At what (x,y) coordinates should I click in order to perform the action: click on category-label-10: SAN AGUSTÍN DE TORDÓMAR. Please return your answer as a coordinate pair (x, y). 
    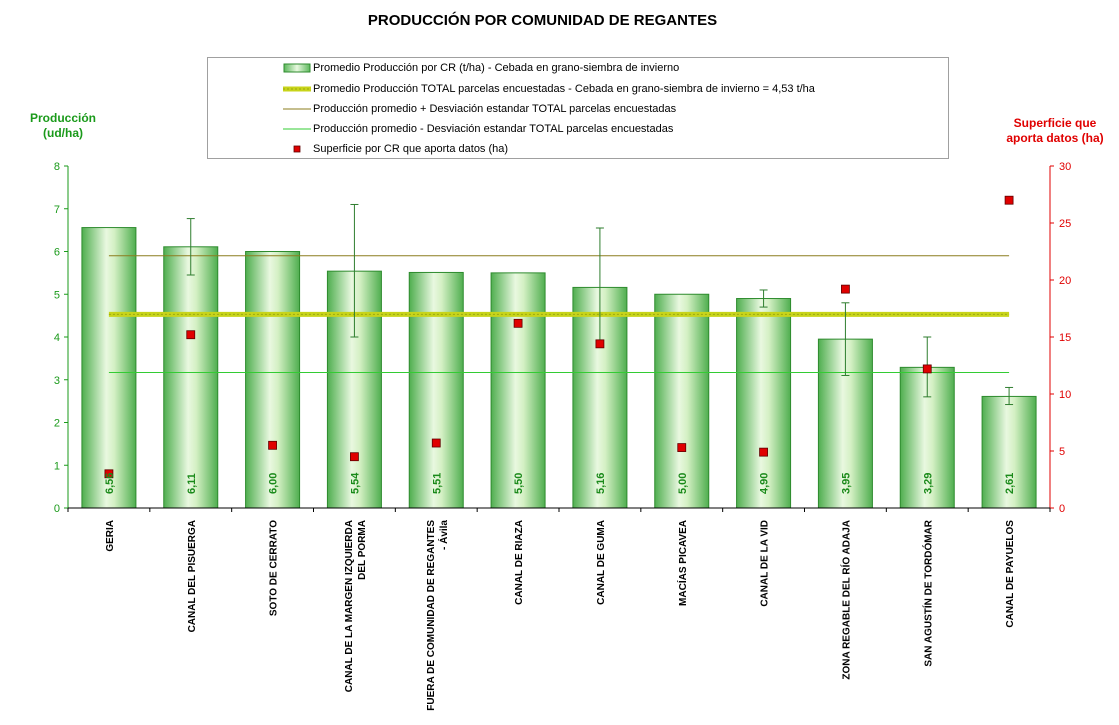
    Looking at the image, I should click on (927, 592).